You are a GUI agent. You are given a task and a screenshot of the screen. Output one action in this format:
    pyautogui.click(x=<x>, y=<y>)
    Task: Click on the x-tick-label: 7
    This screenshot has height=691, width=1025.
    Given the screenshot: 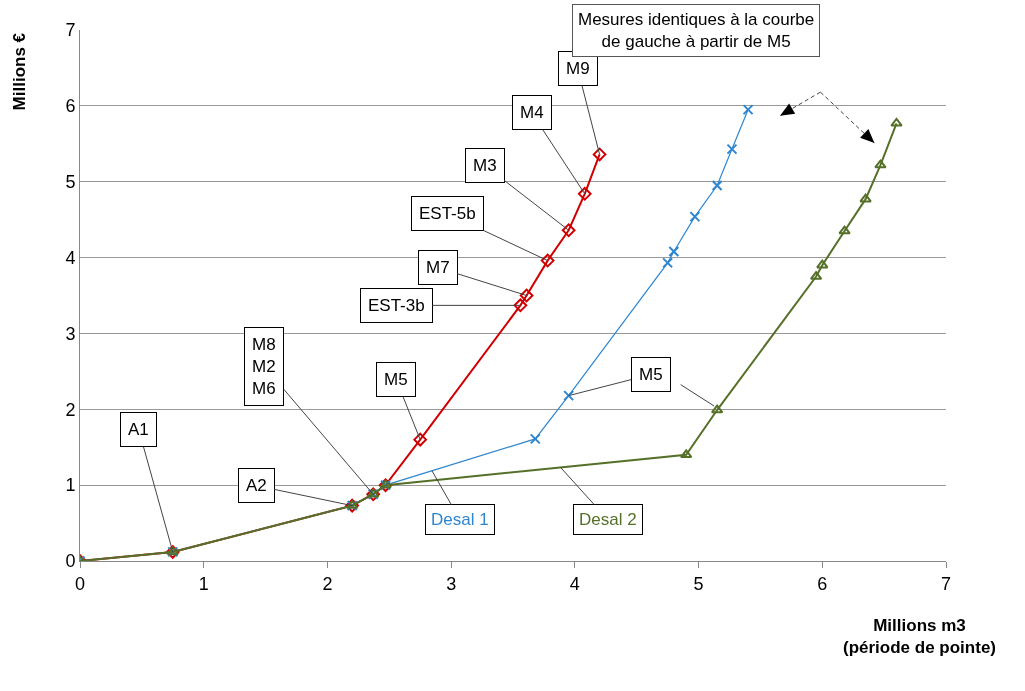 What is the action you would take?
    pyautogui.click(x=946, y=583)
    